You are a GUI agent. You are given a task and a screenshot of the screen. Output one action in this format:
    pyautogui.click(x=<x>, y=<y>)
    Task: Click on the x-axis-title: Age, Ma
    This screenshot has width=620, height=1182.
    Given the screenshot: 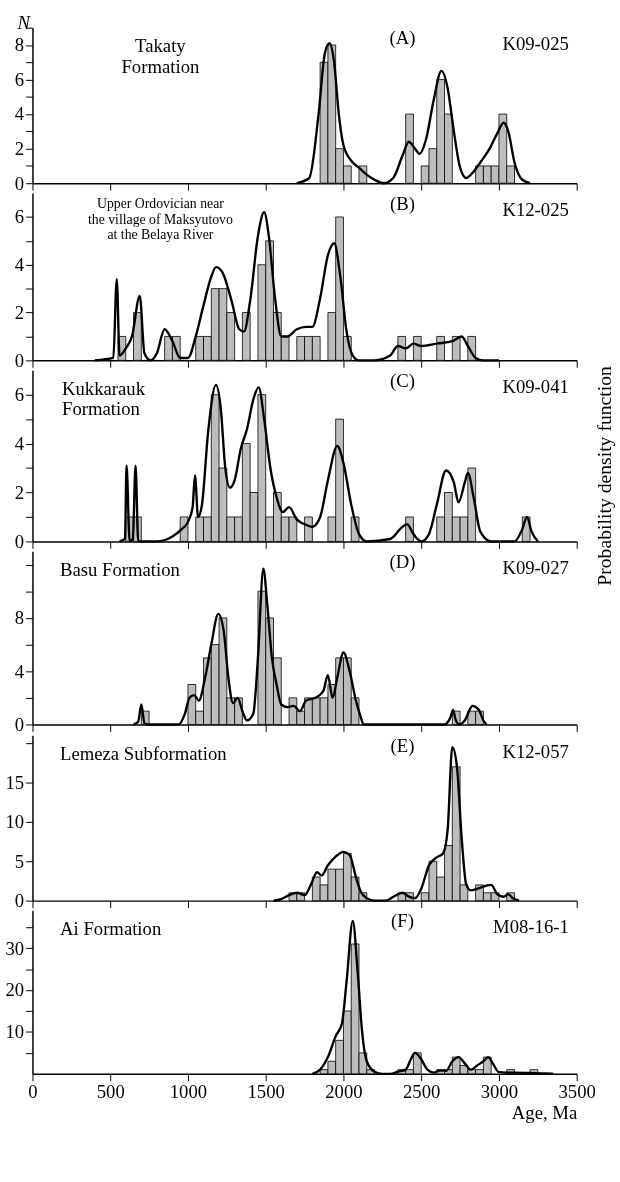 What is the action you would take?
    pyautogui.click(x=544, y=1112)
    